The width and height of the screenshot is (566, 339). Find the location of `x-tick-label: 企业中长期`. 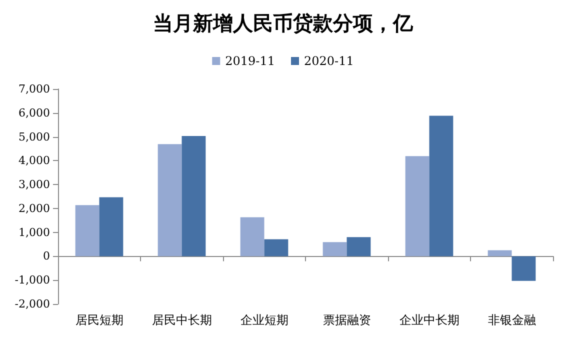

x-tick-label: 企业中长期 is located at coordinates (429, 320).